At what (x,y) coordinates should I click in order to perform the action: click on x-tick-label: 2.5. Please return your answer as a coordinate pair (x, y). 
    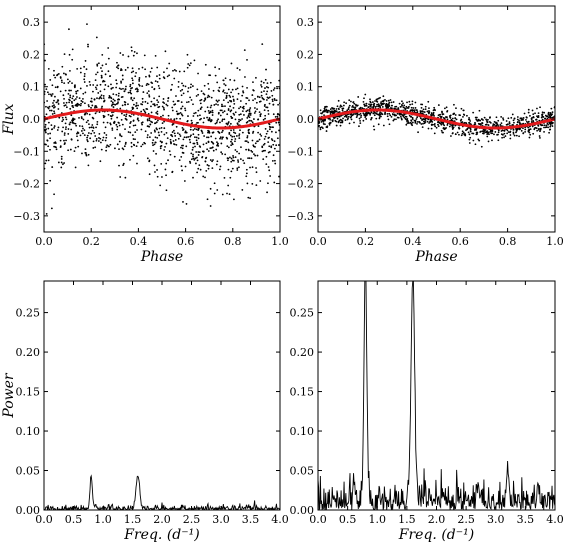
    Looking at the image, I should click on (192, 519).